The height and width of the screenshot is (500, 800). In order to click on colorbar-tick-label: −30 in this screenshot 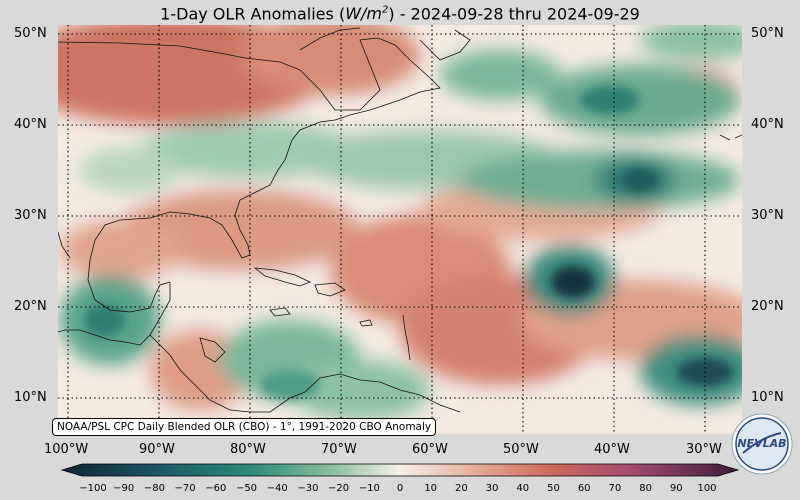, I will do `click(308, 488)`.